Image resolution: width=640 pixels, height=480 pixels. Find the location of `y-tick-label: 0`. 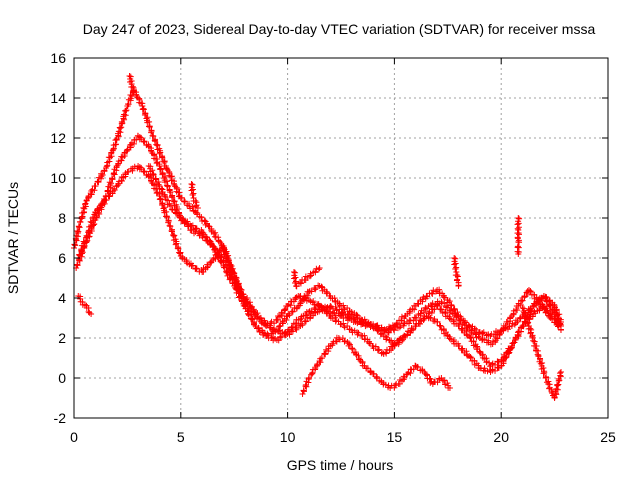

y-tick-label: 0 is located at coordinates (62, 378).